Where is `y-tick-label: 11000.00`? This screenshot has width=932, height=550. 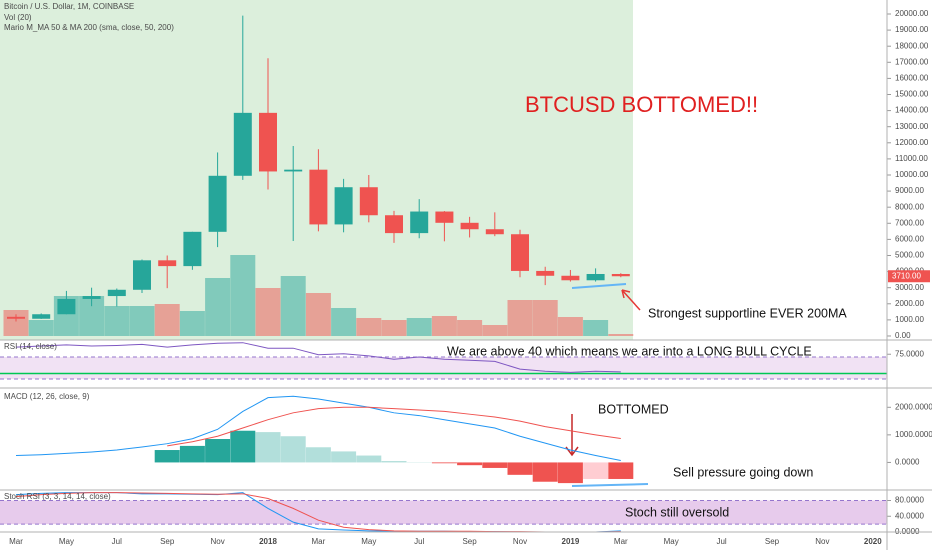 y-tick-label: 11000.00 is located at coordinates (911, 158).